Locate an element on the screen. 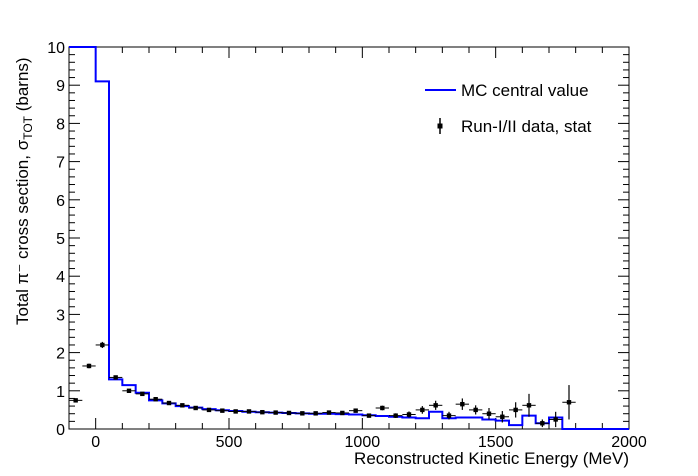 The image size is (698, 476). legend-data-swatch-marker is located at coordinates (440, 126).